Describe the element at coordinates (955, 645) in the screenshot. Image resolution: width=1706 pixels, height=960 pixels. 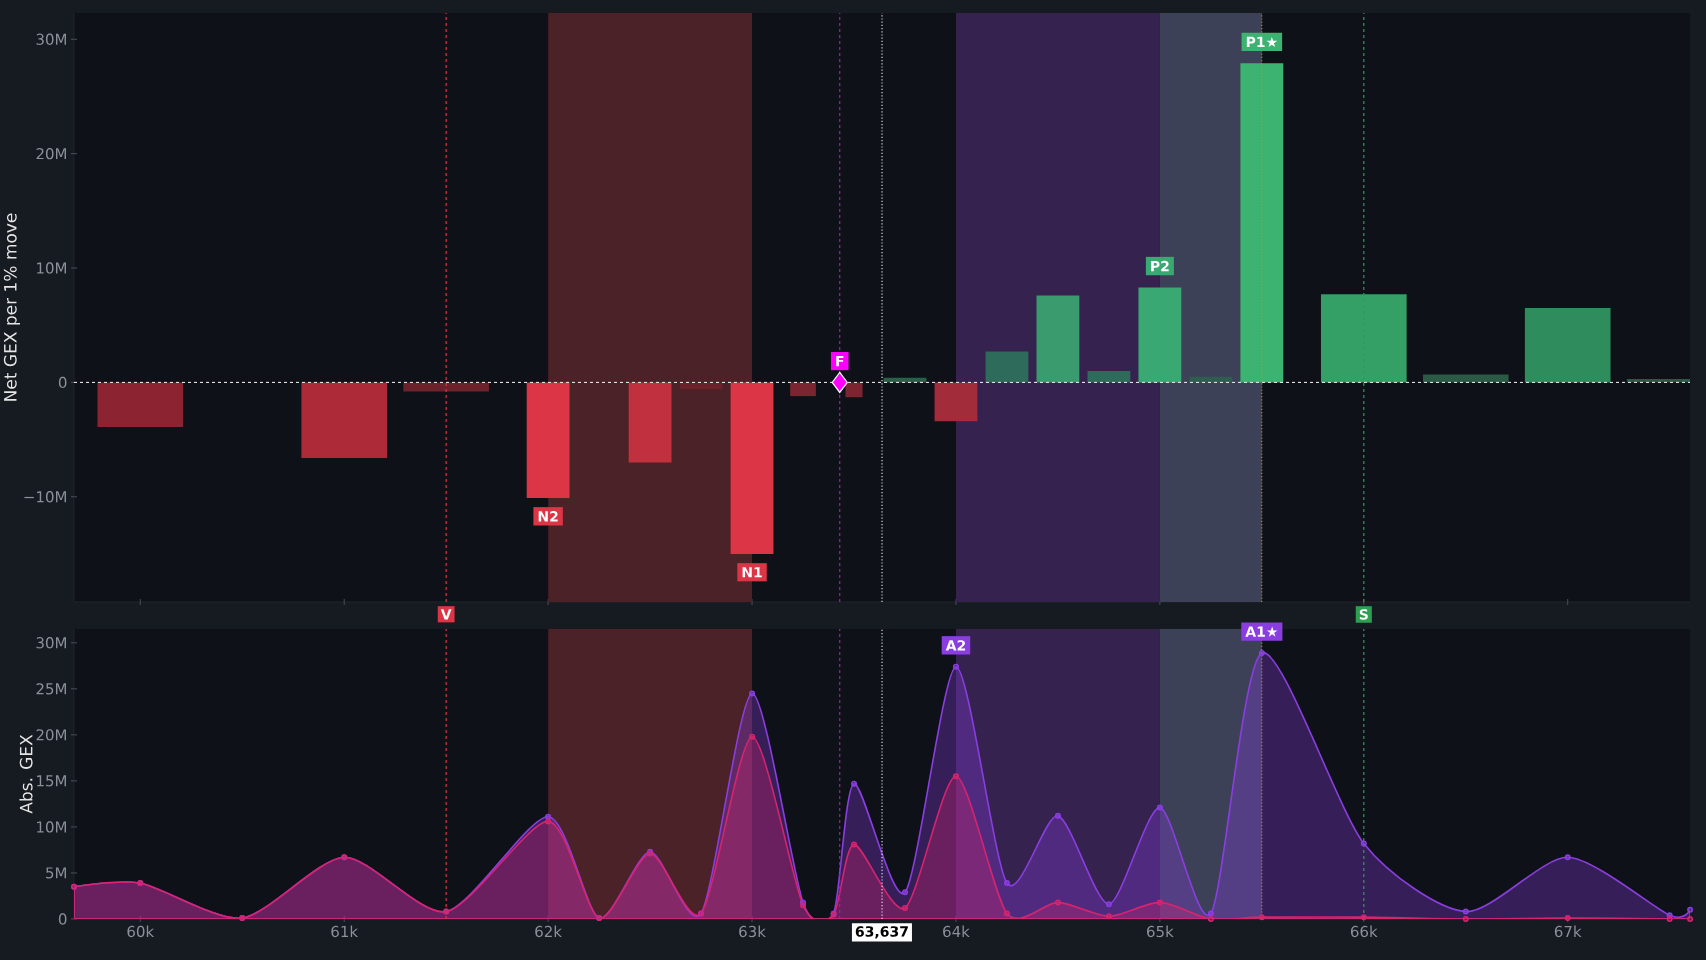
I see `annotation: A2` at that location.